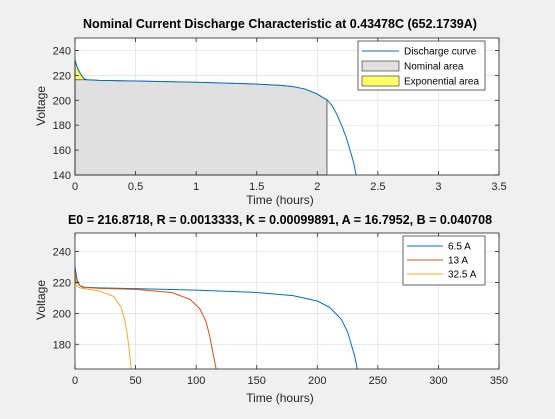 This screenshot has width=555, height=419. What do you see at coordinates (75, 187) in the screenshot?
I see `top-xtick-label: 0` at bounding box center [75, 187].